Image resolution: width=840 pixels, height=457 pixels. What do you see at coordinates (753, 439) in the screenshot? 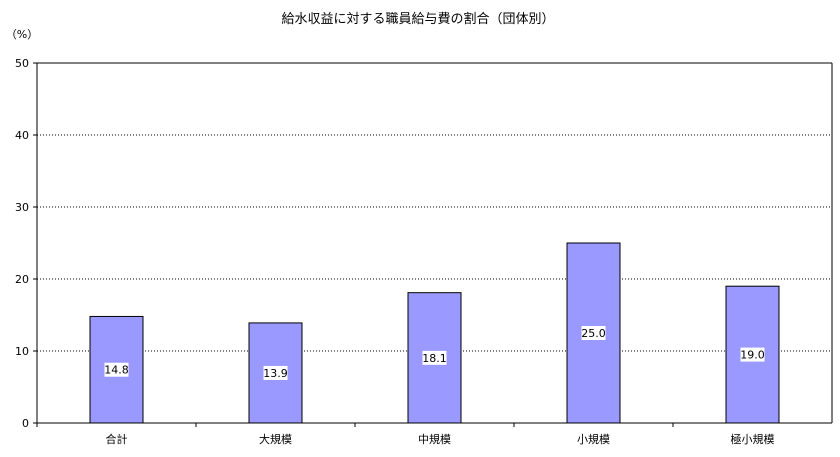
I see `x-tick-label: 極小規模` at bounding box center [753, 439].